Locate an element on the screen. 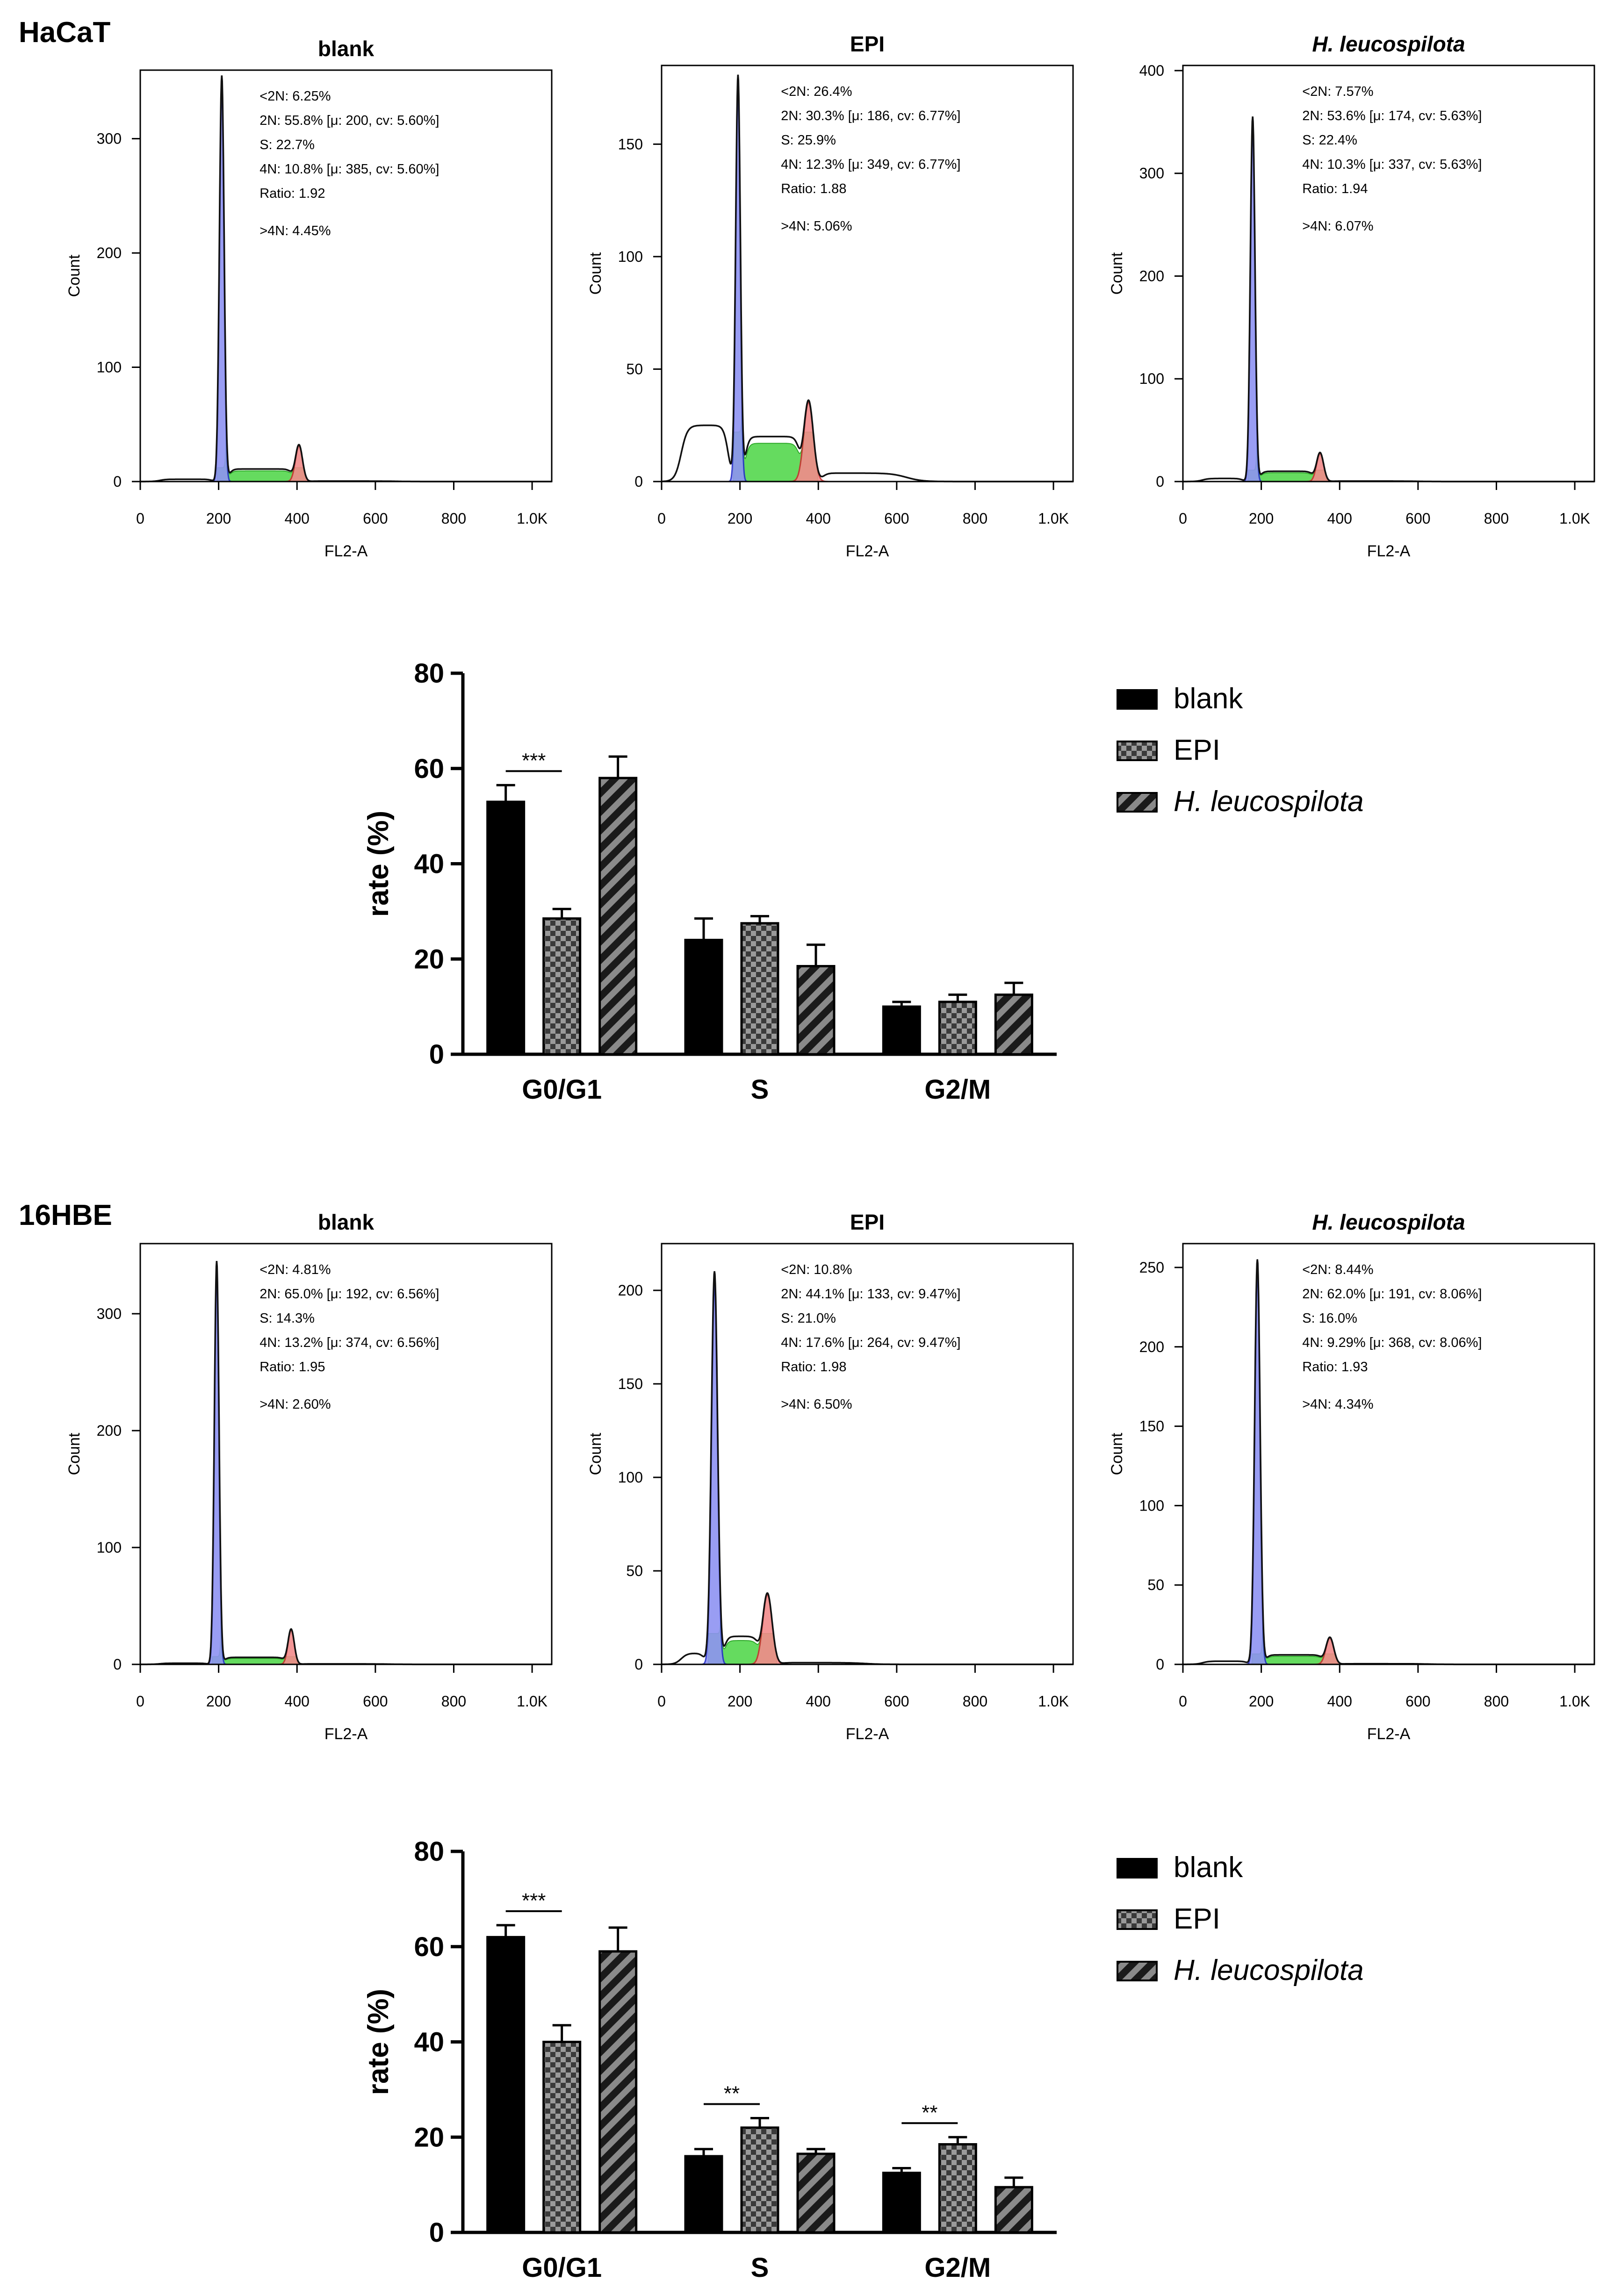  y-tick-label: 60 is located at coordinates (429, 1947).